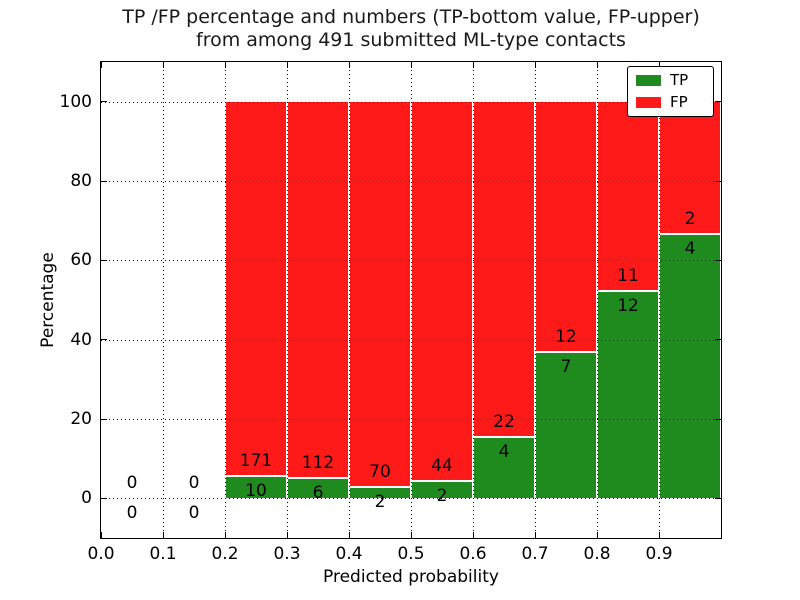 The image size is (800, 600). What do you see at coordinates (679, 80) in the screenshot?
I see `legend-label-tp: TP` at bounding box center [679, 80].